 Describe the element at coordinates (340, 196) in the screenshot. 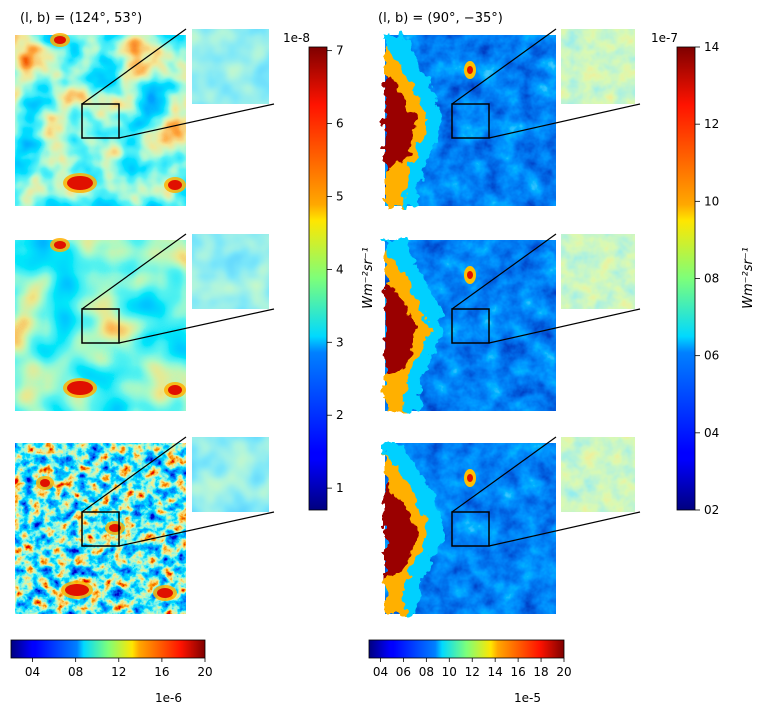

I see `colorbar-tick-label: 5` at that location.